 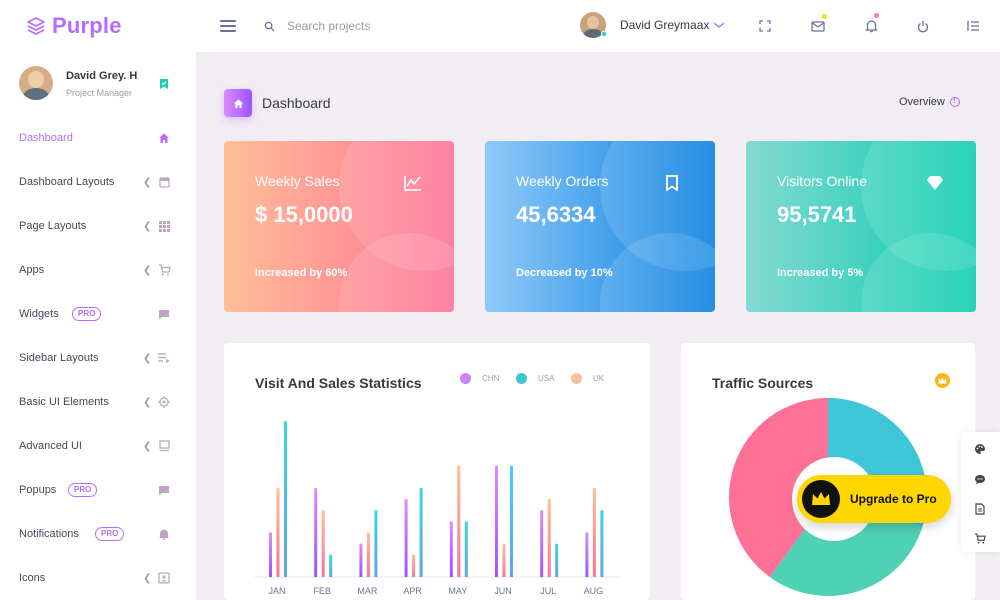 I want to click on monitor-icon, so click(x=164, y=446).